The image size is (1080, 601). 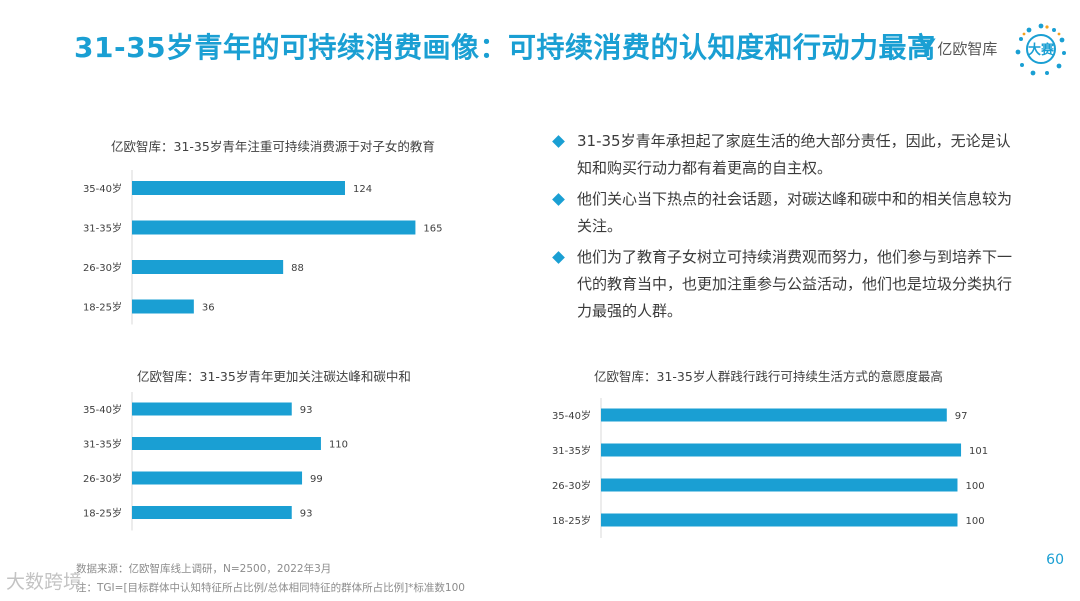 What do you see at coordinates (204, 569) in the screenshot?
I see `source-line: 数据来源：亿欧智库线上调研，N=2500，2022年3月` at bounding box center [204, 569].